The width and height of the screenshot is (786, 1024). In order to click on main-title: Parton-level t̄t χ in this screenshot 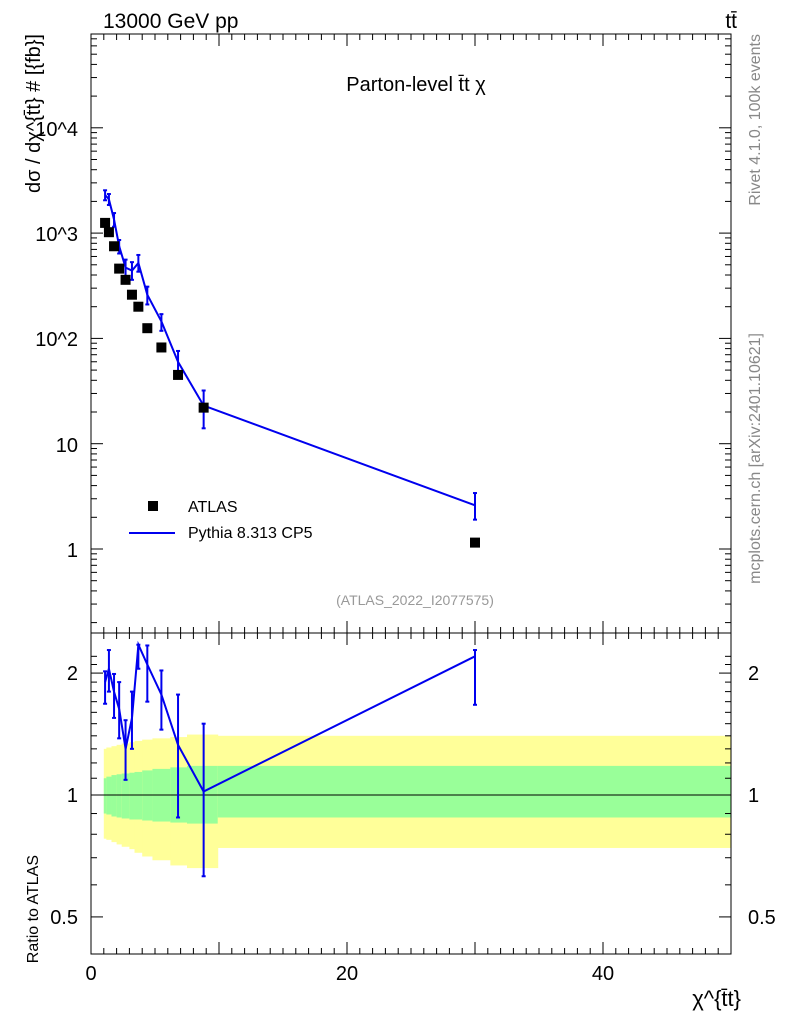, I will do `click(416, 85)`.